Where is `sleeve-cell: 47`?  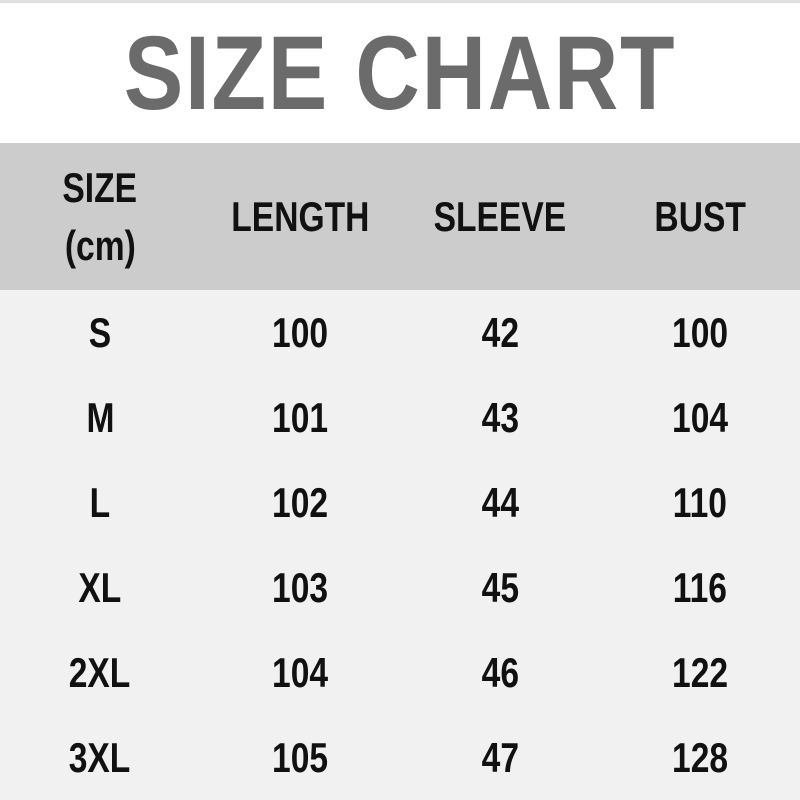
sleeve-cell: 47 is located at coordinates (500, 757).